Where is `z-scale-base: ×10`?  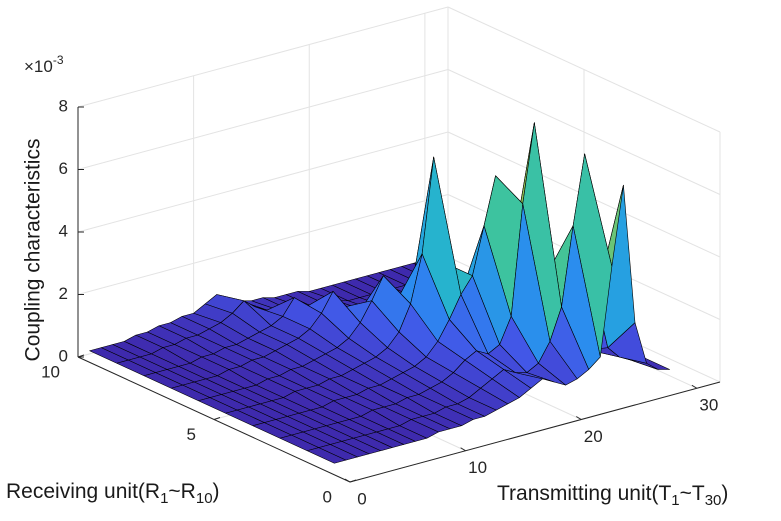
z-scale-base: ×10 is located at coordinates (38, 66).